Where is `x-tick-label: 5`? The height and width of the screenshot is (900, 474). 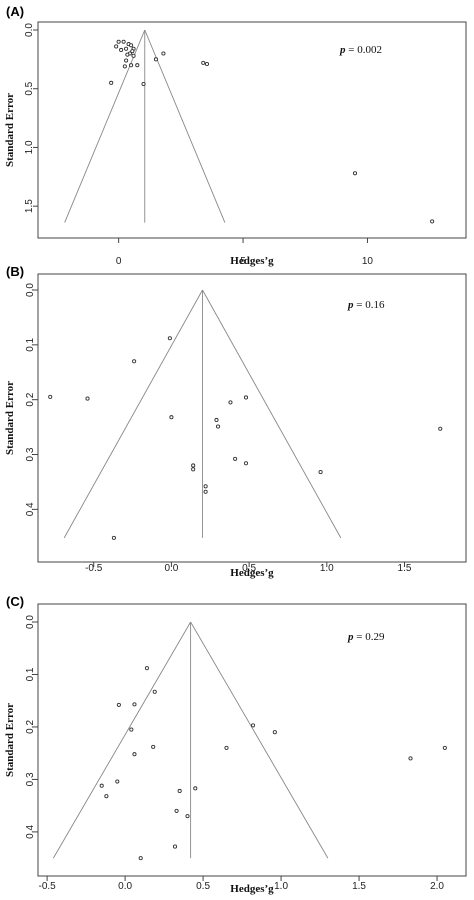
x-tick-label: 5 is located at coordinates (243, 261).